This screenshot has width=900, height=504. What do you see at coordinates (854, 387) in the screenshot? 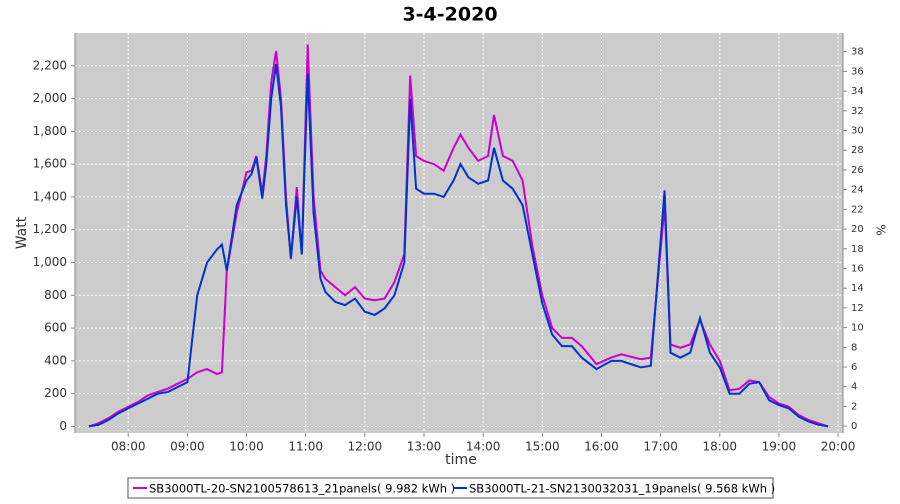
I see `y2-tick-label: 4` at bounding box center [854, 387].